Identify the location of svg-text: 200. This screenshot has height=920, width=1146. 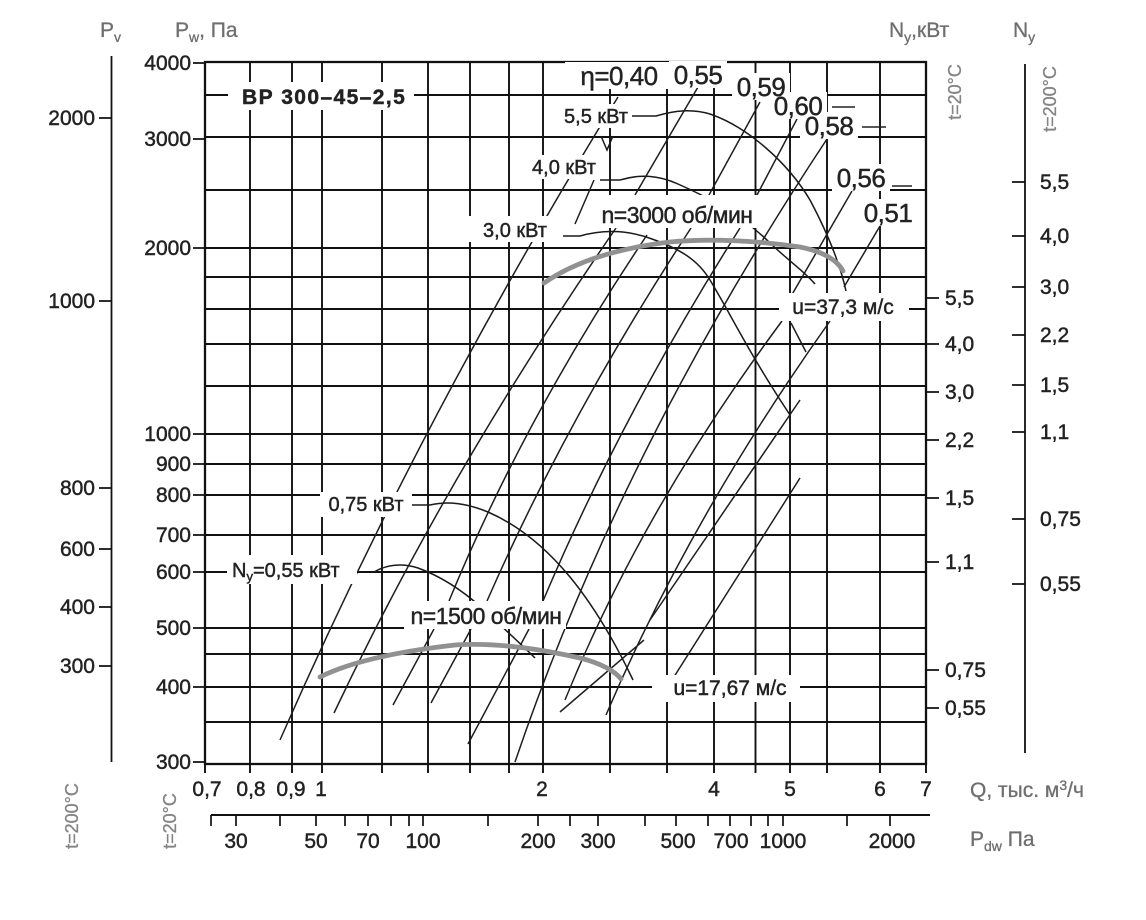
(537, 841).